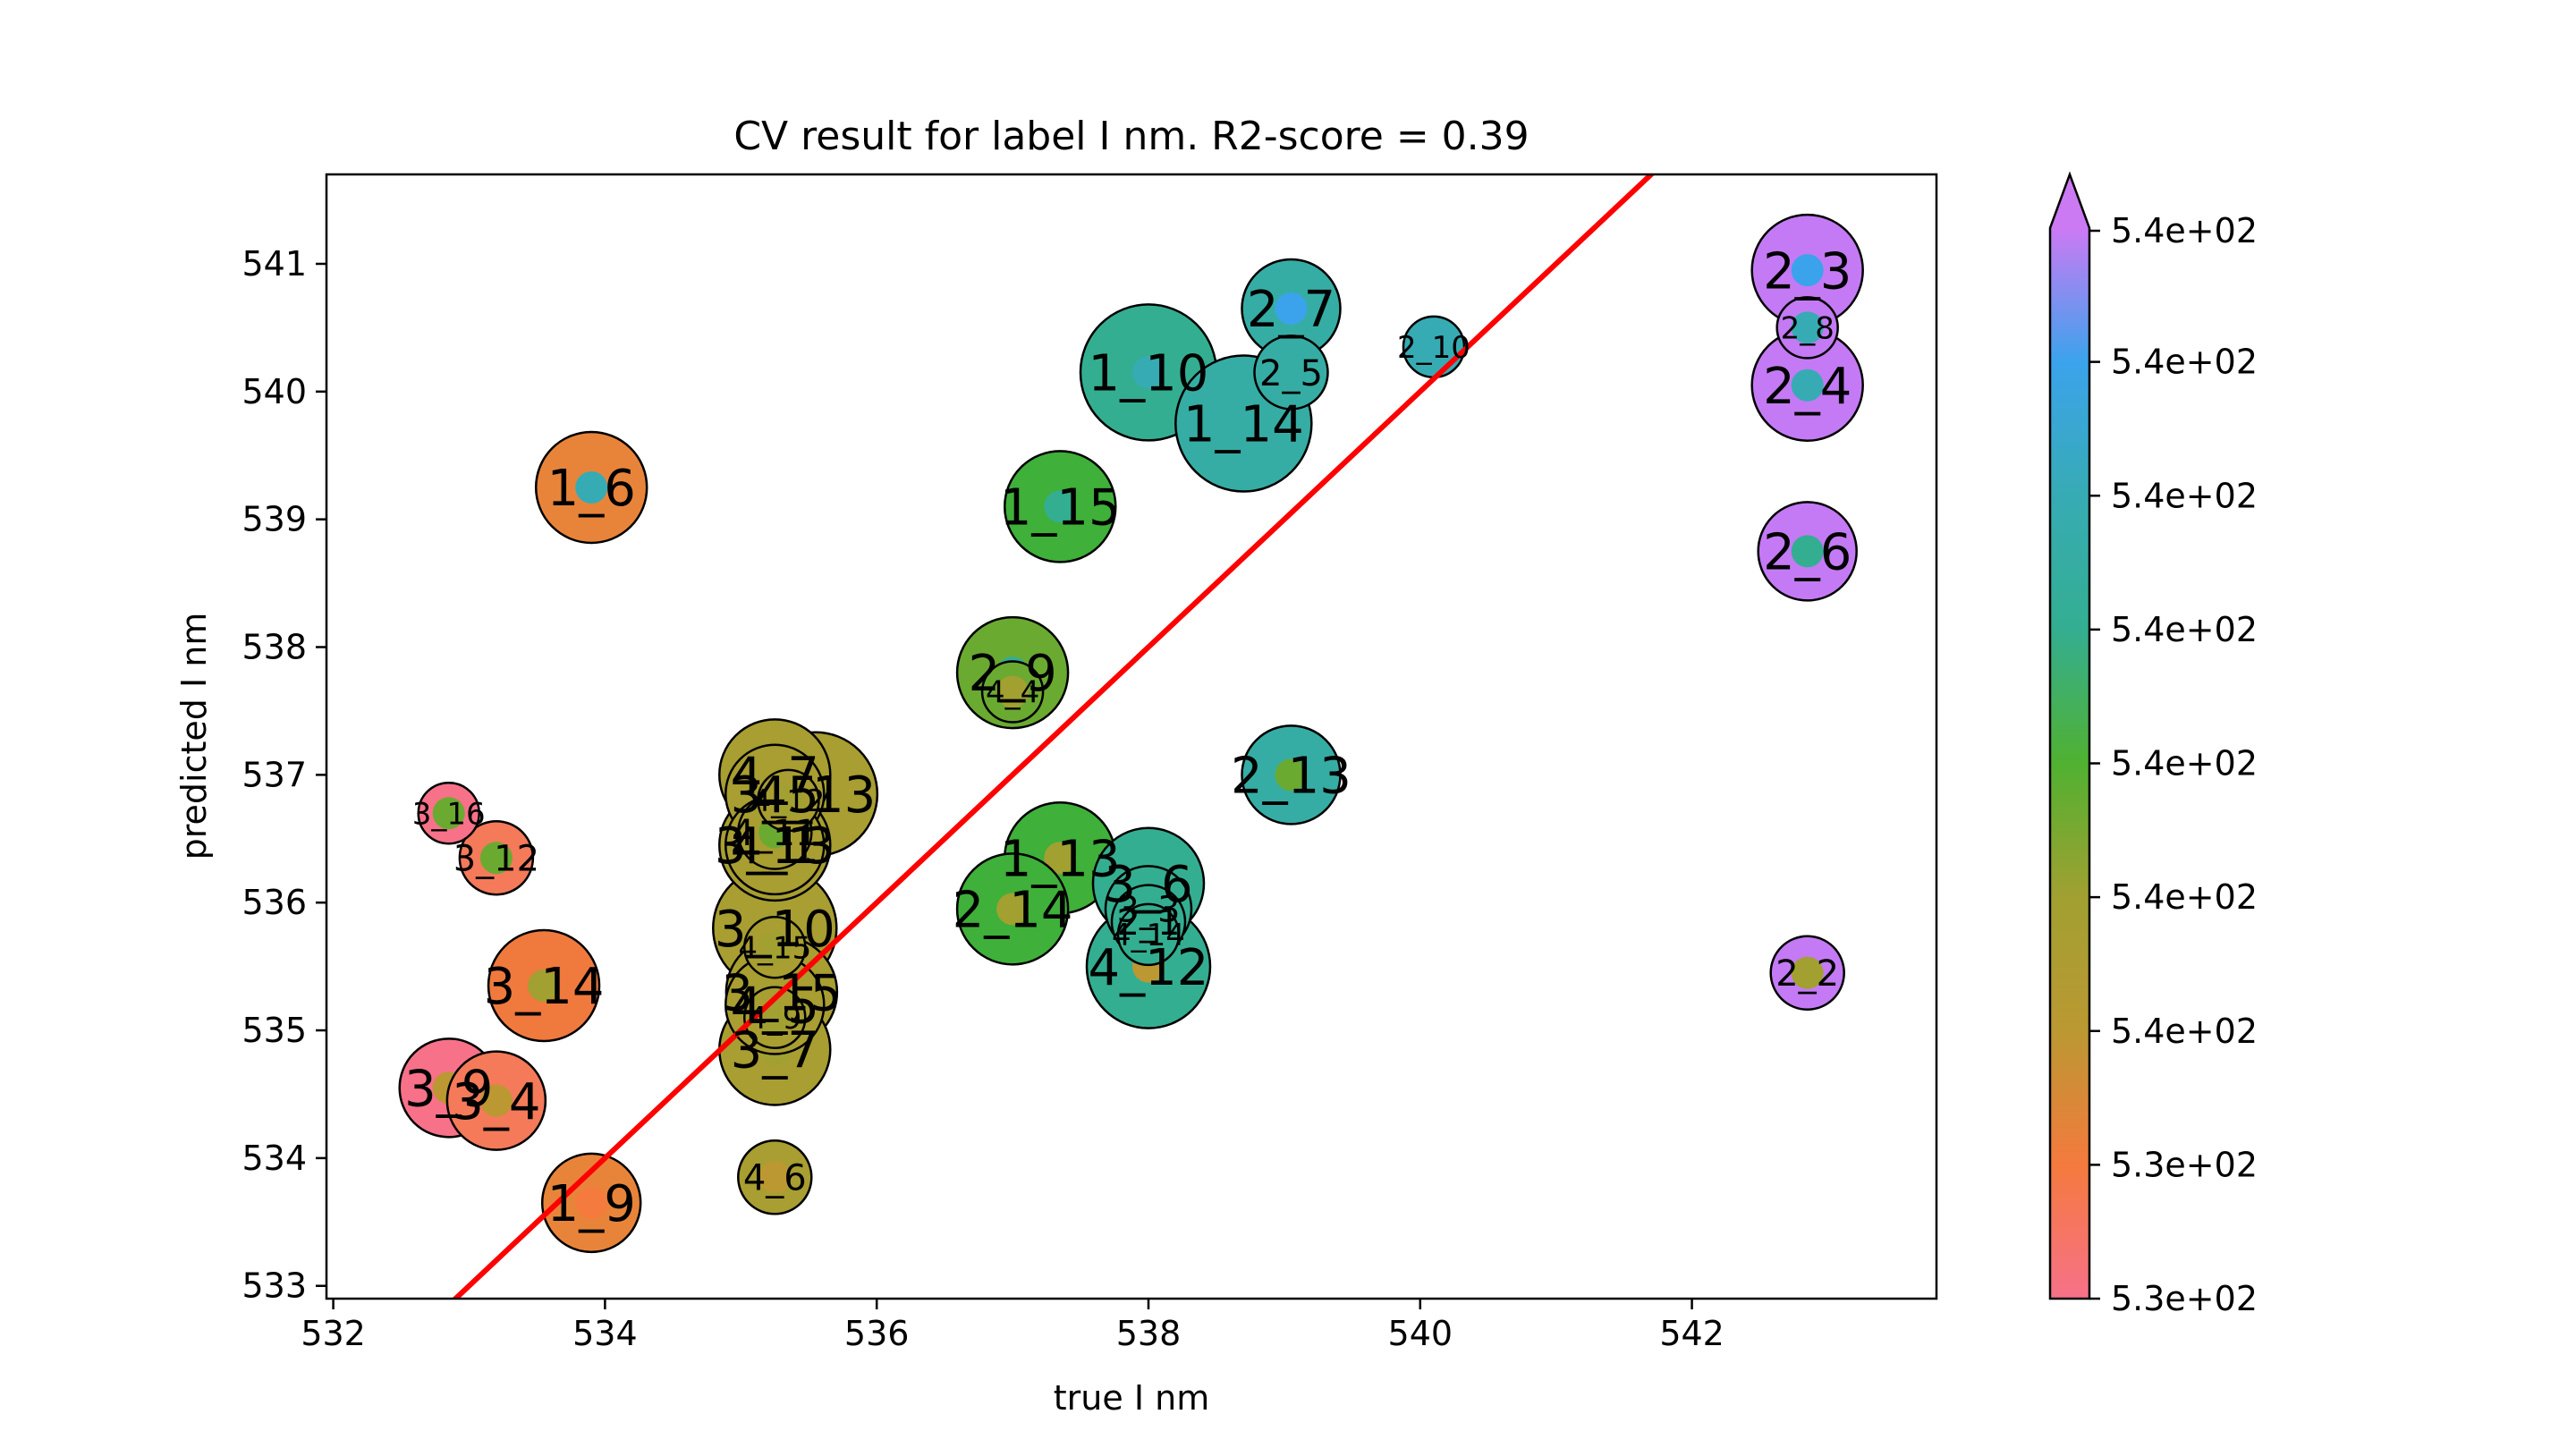 Image resolution: width=2576 pixels, height=1448 pixels. I want to click on x-axis-label: true I nm, so click(1131, 1398).